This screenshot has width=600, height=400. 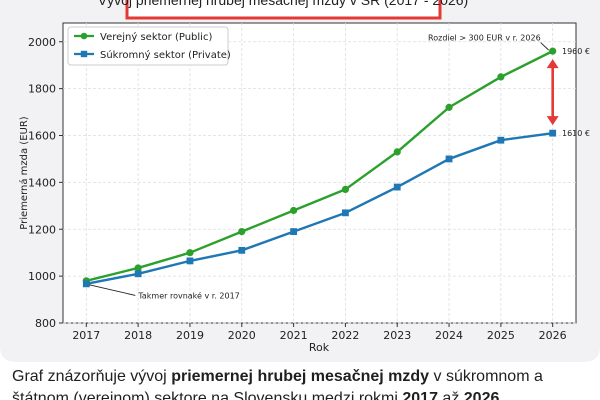 I want to click on annotation-pointer-difference, so click(x=544, y=46).